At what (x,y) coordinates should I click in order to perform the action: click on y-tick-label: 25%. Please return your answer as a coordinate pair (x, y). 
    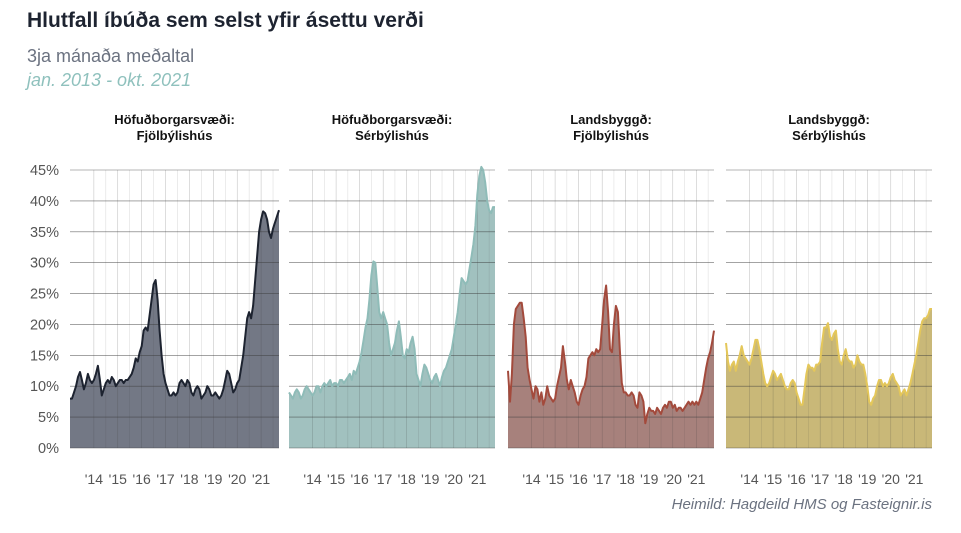
    Looking at the image, I should click on (44, 295).